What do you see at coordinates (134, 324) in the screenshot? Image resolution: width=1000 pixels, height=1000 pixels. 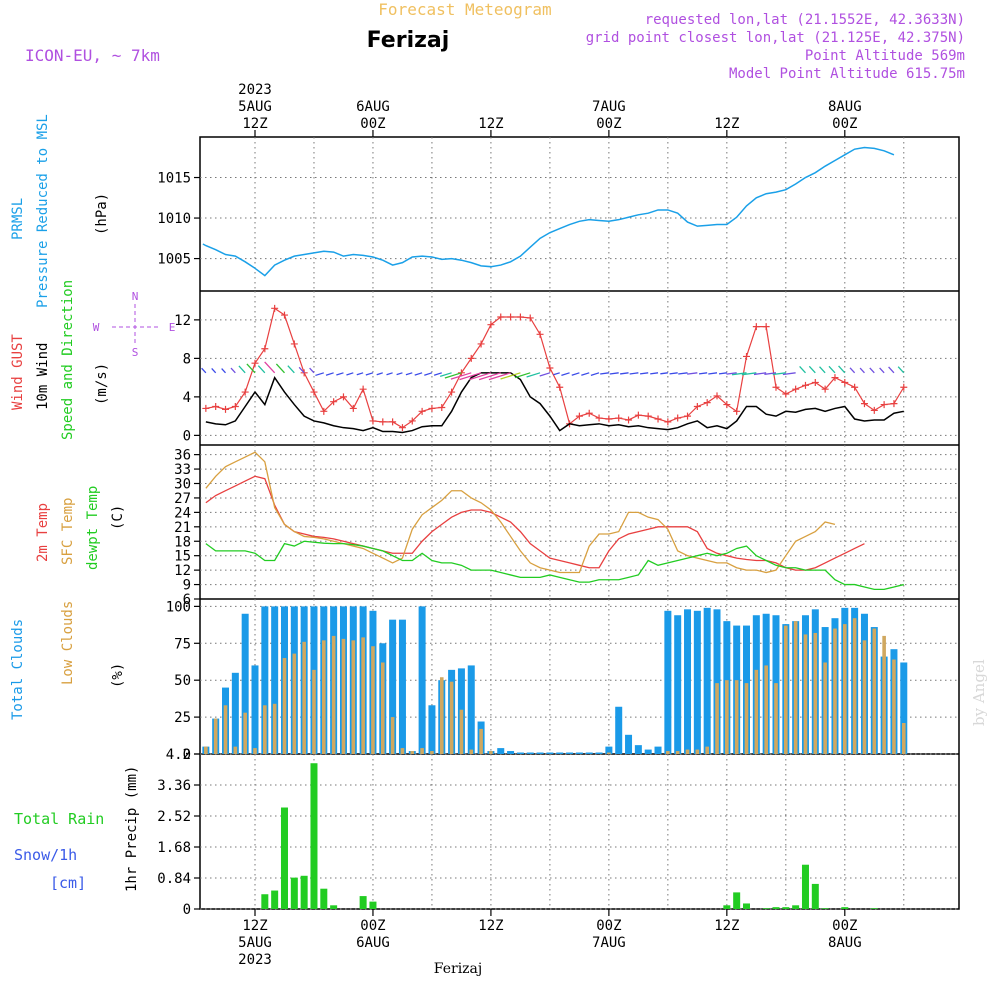 I see `compass-rose: N S W E` at bounding box center [134, 324].